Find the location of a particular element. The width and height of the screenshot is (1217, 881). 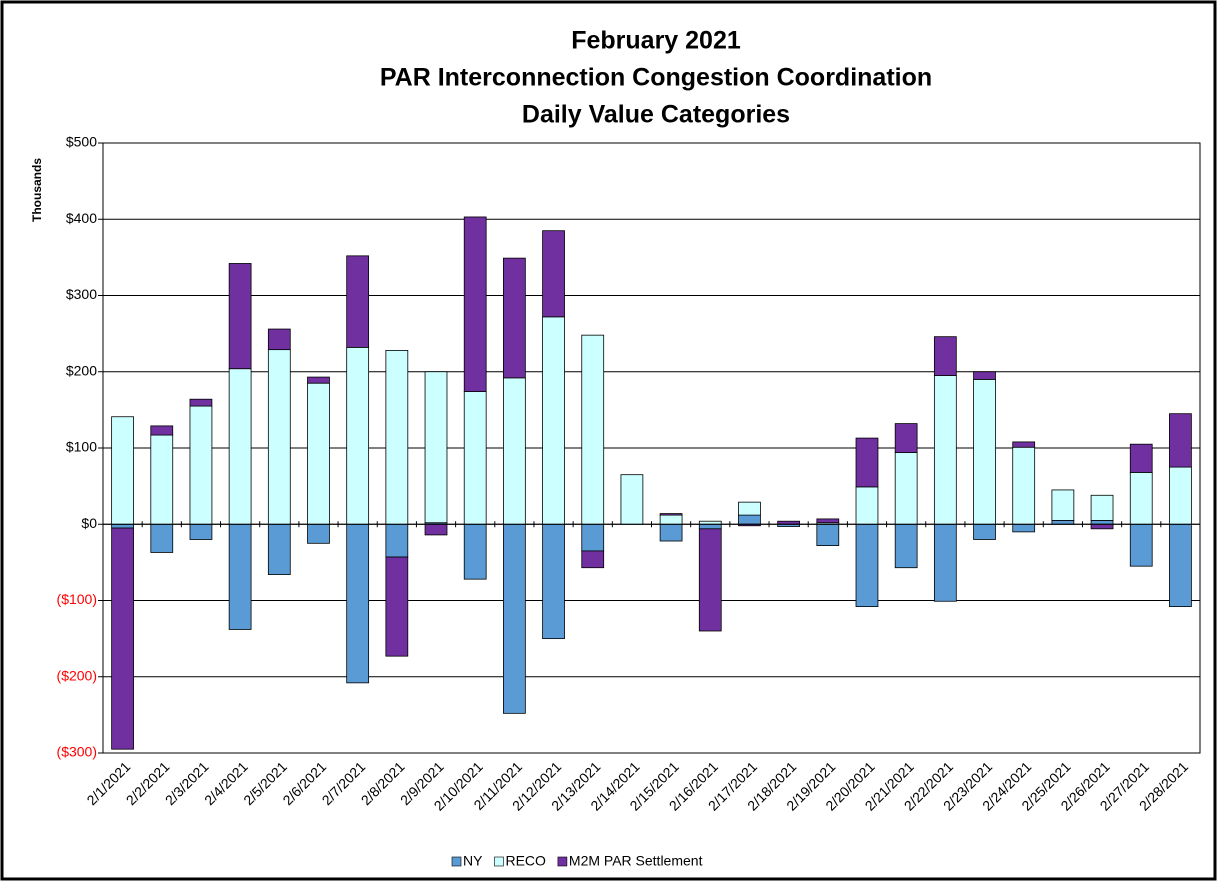

y-tick-label: $0 is located at coordinates (89, 523).